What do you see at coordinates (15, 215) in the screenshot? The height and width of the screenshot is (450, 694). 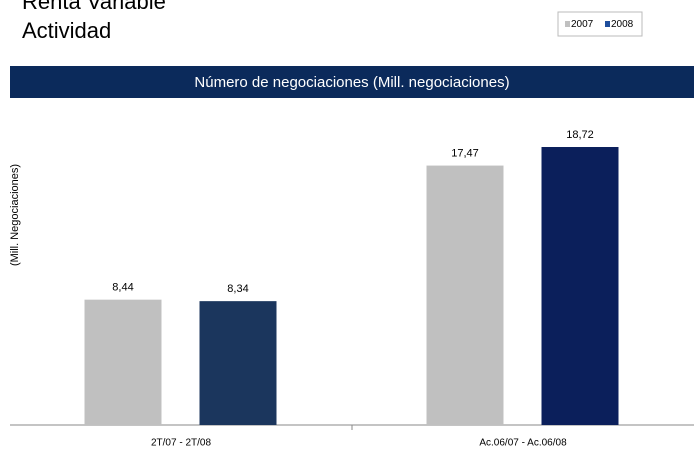 I see `y-axis-label: (Mill. Negociaciones)` at bounding box center [15, 215].